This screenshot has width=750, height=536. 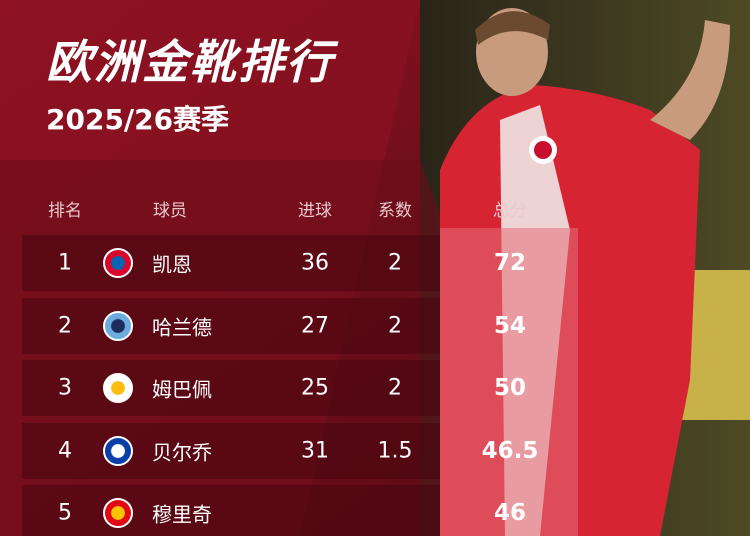 I want to click on column-header: 系数, so click(x=395, y=211).